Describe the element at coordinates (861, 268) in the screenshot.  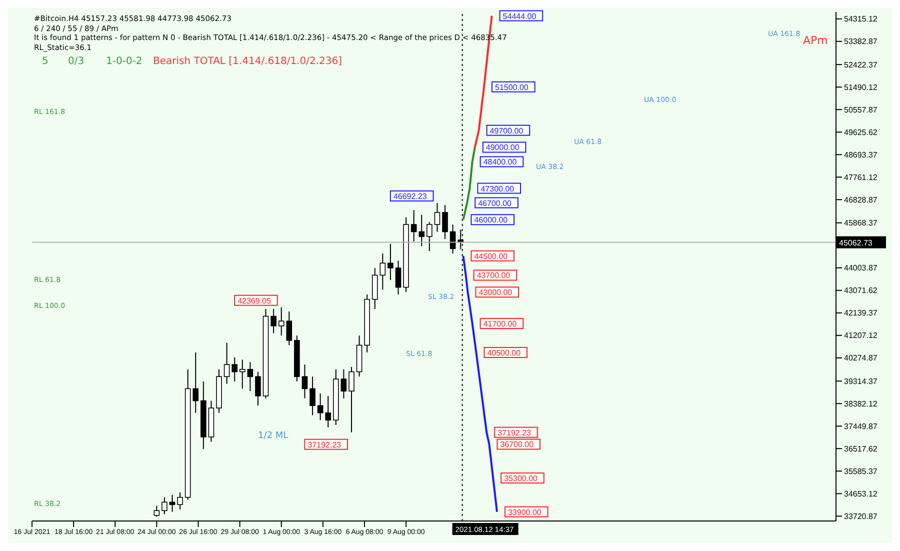
I see `y-tick-label: 44003.87` at that location.